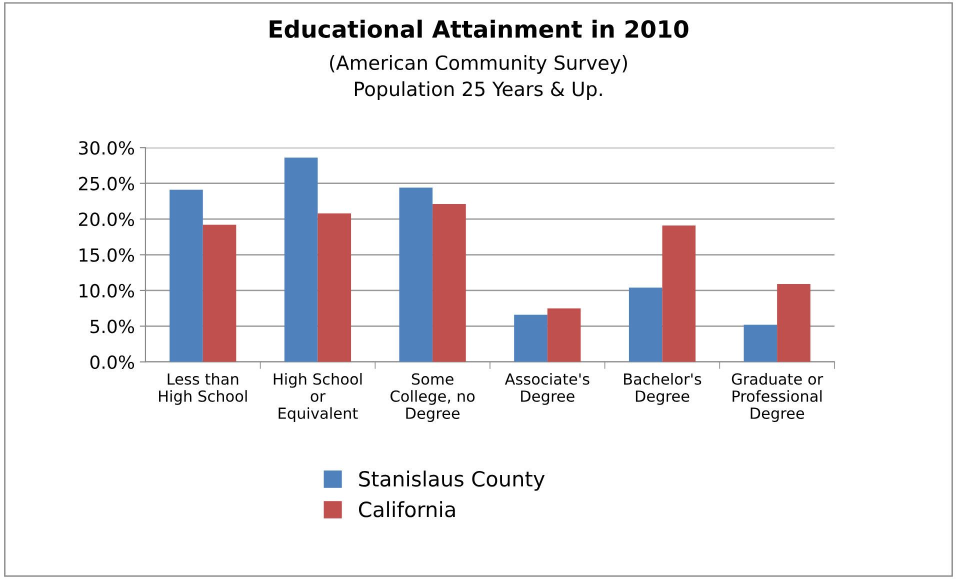 The height and width of the screenshot is (579, 957). I want to click on legend-label: Stanislaus County, so click(452, 480).